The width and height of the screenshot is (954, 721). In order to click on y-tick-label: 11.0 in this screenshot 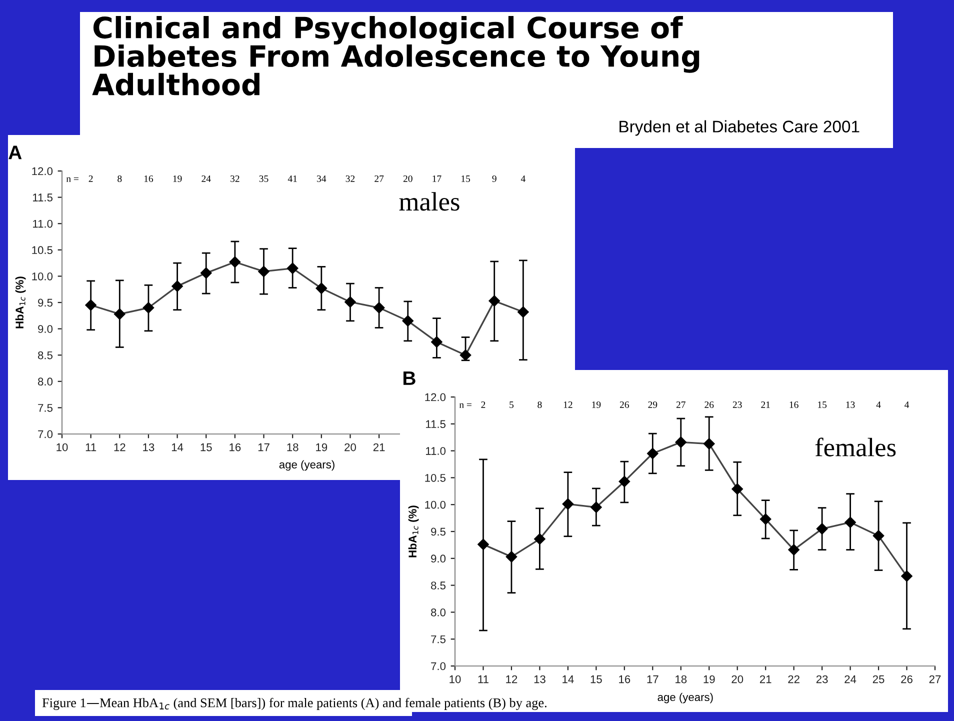, I will do `click(436, 451)`.